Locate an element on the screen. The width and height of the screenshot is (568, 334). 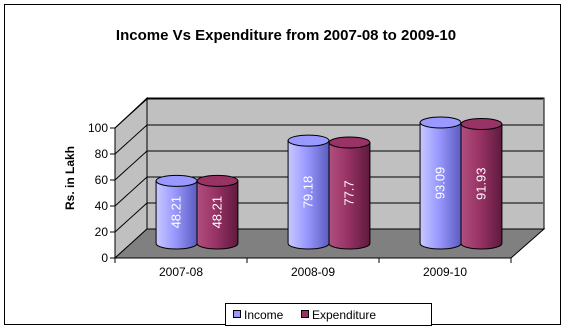
y-tick-label: 40 is located at coordinates (102, 206).